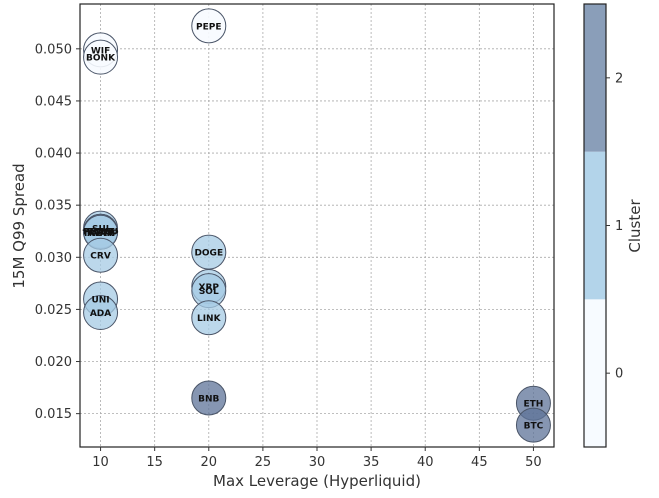 The width and height of the screenshot is (659, 498). I want to click on point-label: PENGU, so click(100, 233).